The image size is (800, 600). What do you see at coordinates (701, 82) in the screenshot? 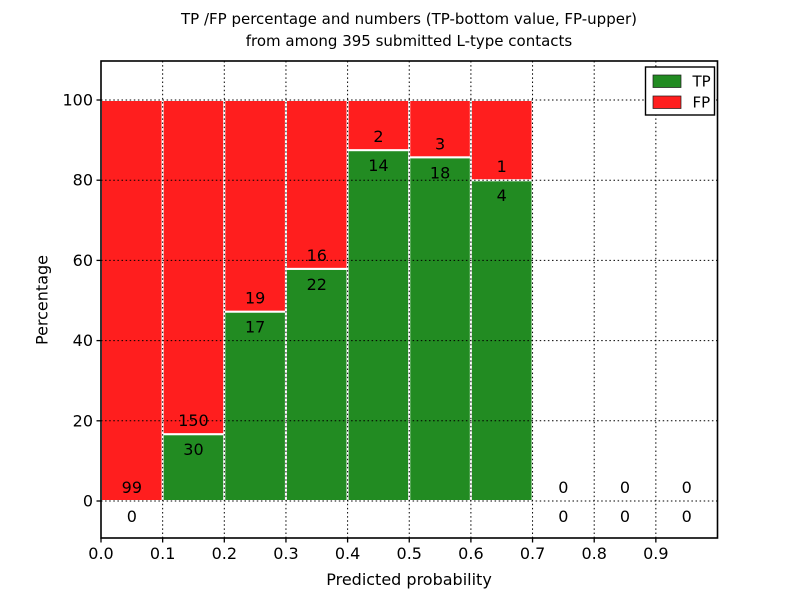
I see `legend-label-tp: TP` at bounding box center [701, 82].